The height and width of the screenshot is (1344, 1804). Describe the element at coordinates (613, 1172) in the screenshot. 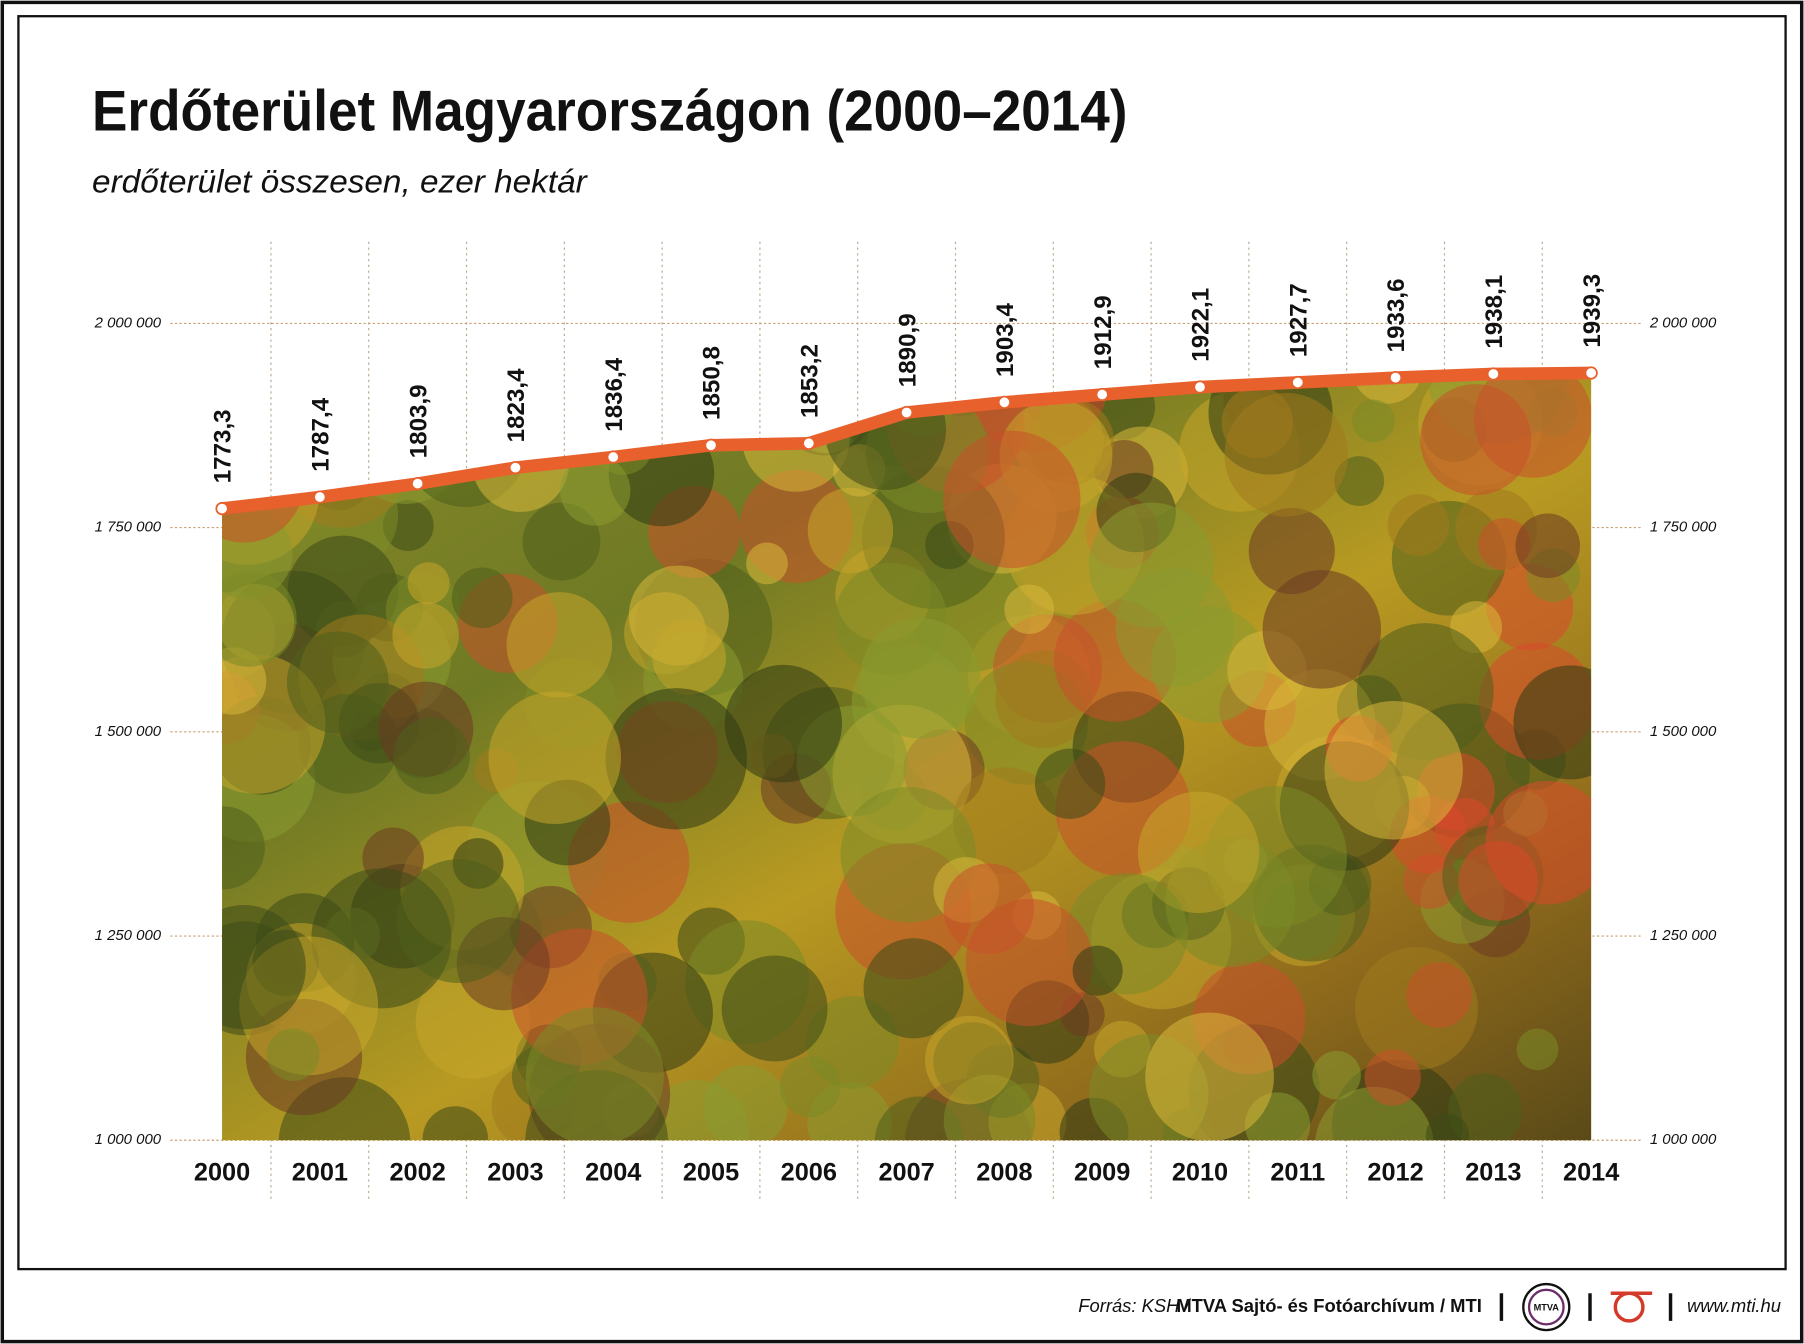

I see `x-tick-label: 2004` at that location.